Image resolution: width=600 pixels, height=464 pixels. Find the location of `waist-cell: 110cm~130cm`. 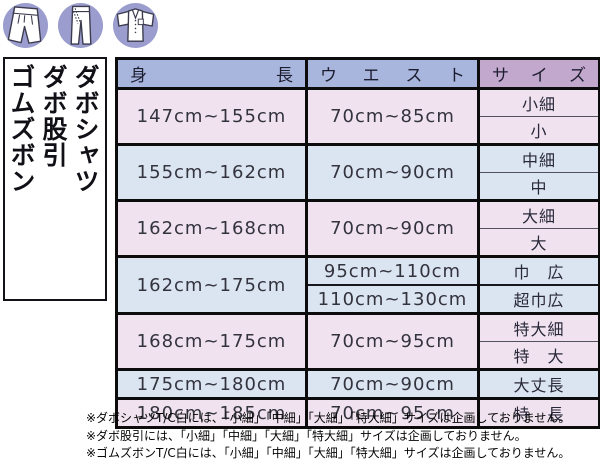

waist-cell: 110cm~130cm is located at coordinates (392, 299).